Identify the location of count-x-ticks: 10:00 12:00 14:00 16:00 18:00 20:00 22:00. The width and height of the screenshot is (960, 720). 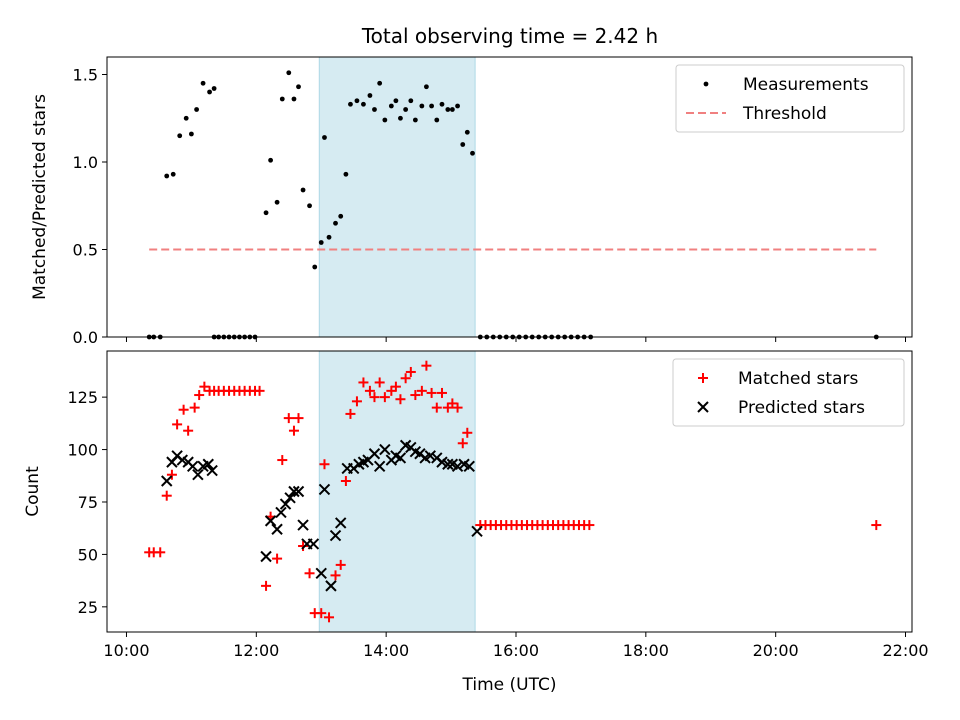
(516, 646).